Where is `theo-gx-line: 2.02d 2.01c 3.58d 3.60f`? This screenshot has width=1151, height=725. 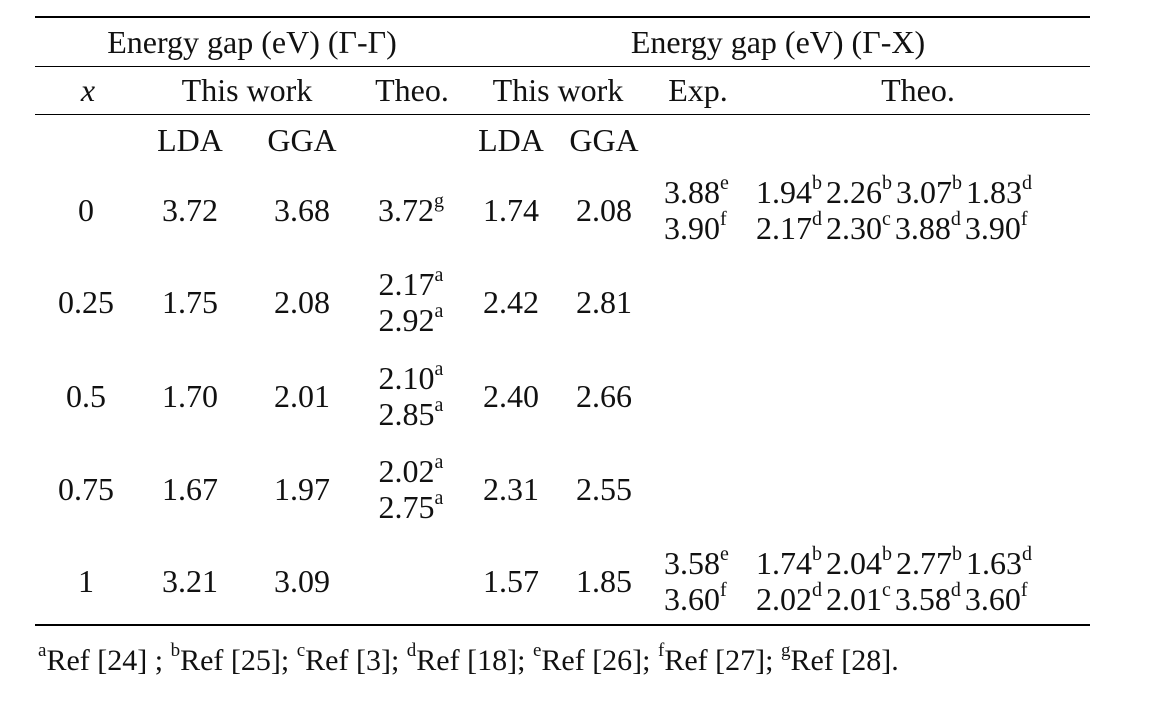
theo-gx-line: 2.02d 2.01c 3.58d 3.60f is located at coordinates (894, 598).